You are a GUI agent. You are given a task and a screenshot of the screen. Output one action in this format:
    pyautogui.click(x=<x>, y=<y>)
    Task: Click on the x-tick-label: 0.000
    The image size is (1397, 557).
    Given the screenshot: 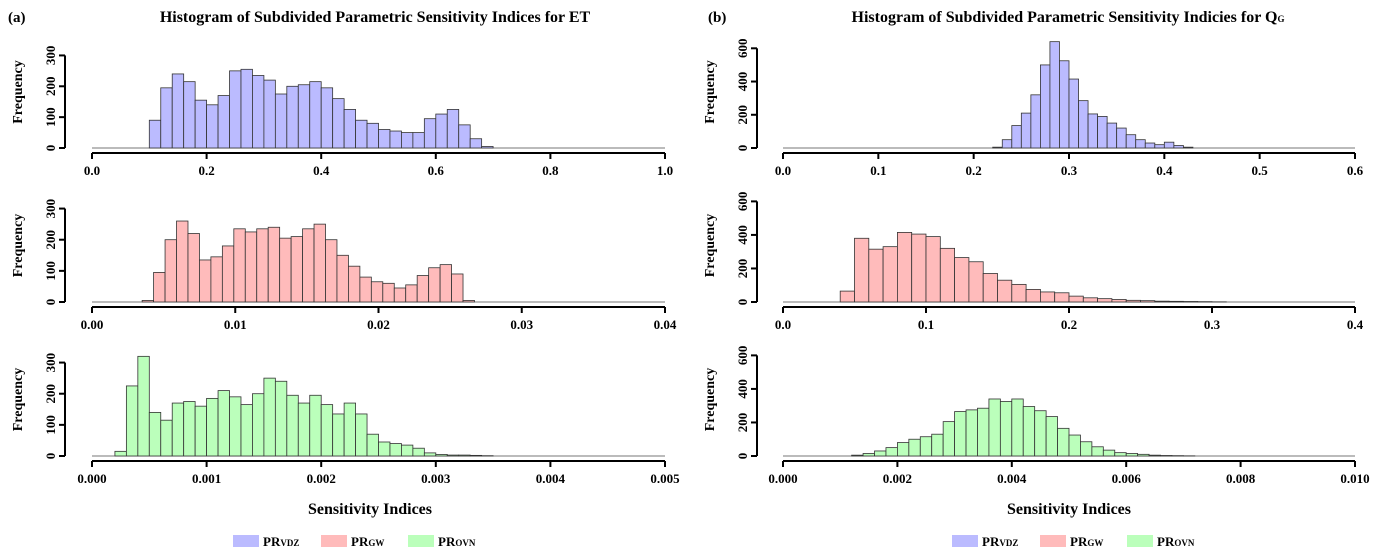 What is the action you would take?
    pyautogui.click(x=91, y=478)
    